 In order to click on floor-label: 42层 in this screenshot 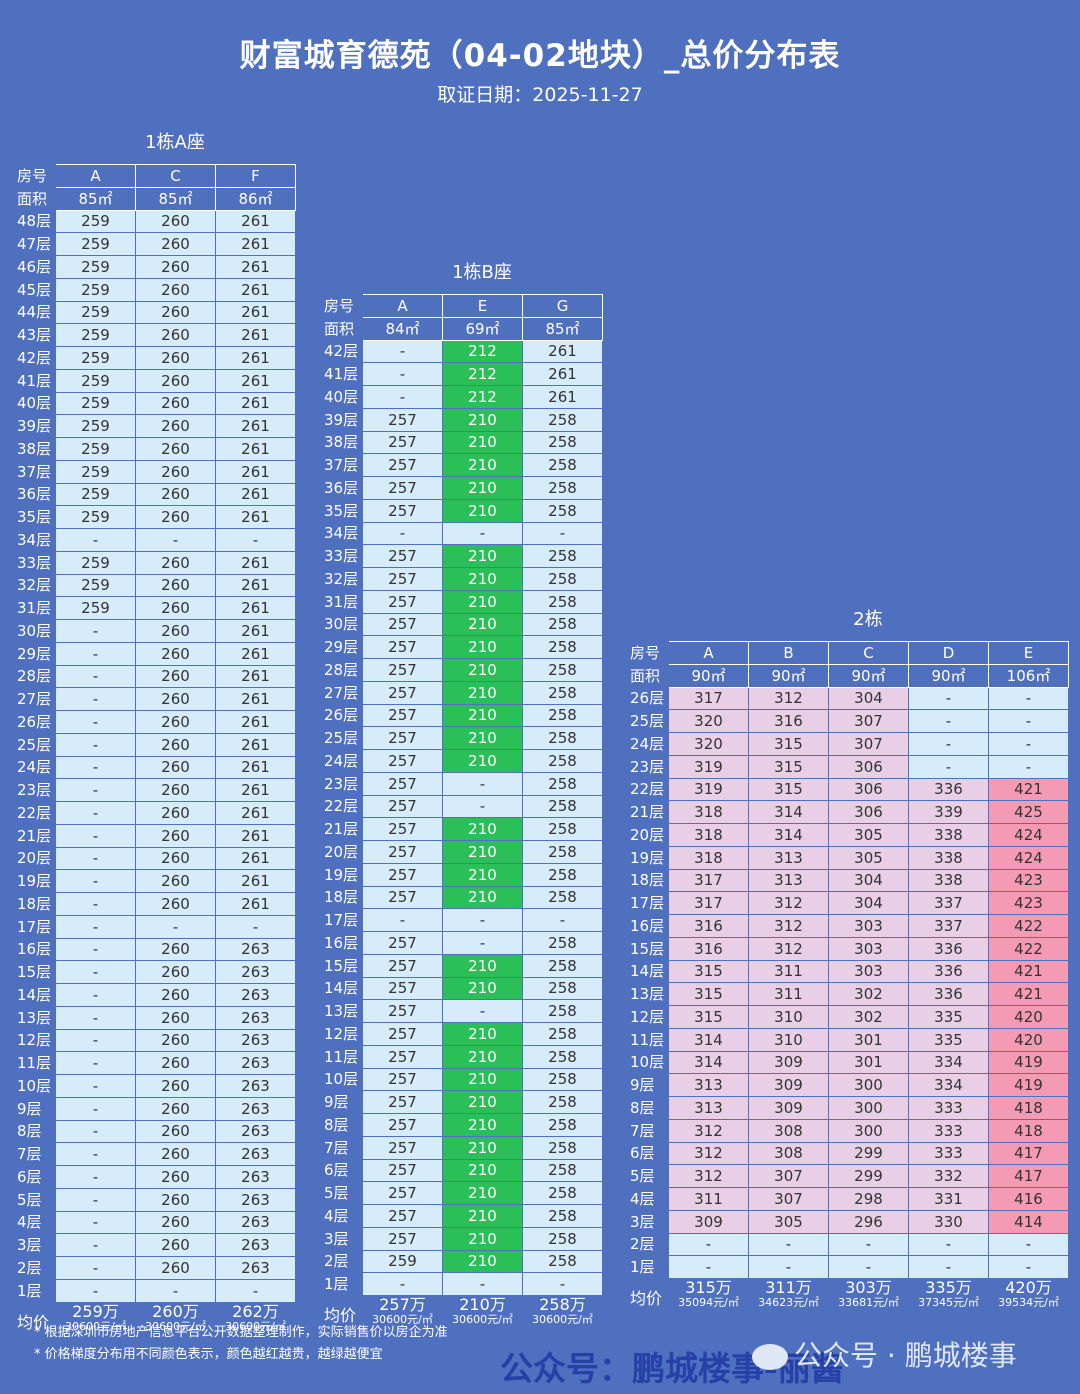, I will do `click(341, 351)`.